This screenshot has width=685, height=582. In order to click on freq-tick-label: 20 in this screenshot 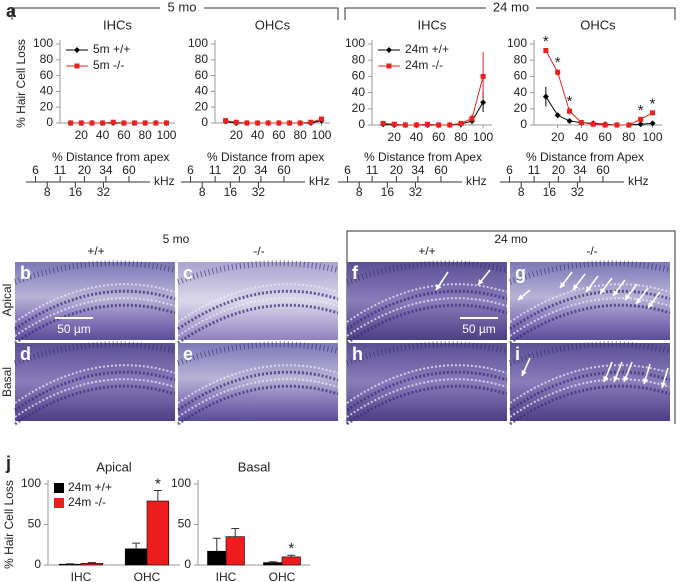, I will do `click(85, 170)`.